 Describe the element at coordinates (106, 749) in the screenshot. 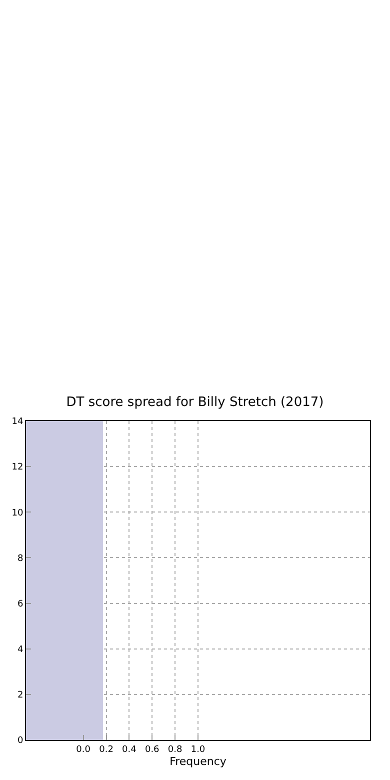

I see `x-tick-label: 0.2` at that location.